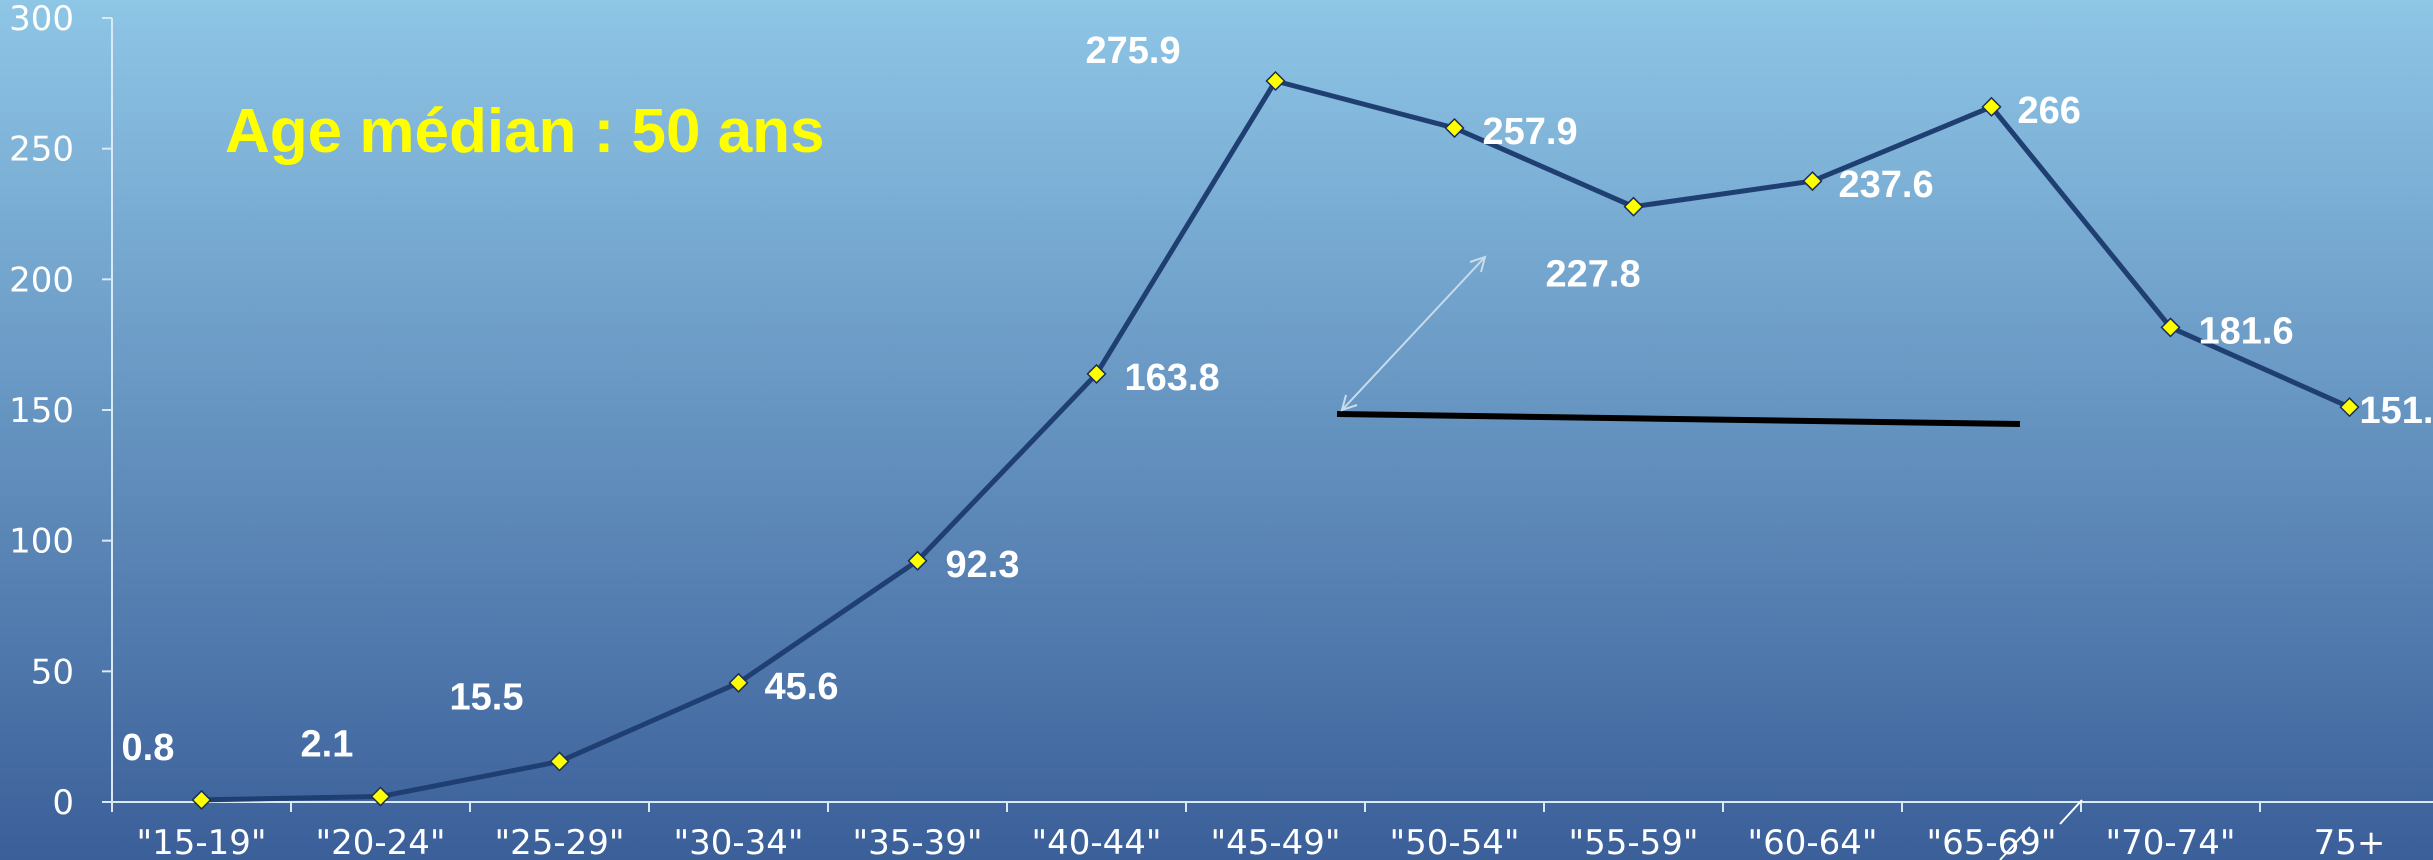 This screenshot has height=860, width=2433. What do you see at coordinates (380, 841) in the screenshot?
I see `x-tick-label: "20-24"` at bounding box center [380, 841].